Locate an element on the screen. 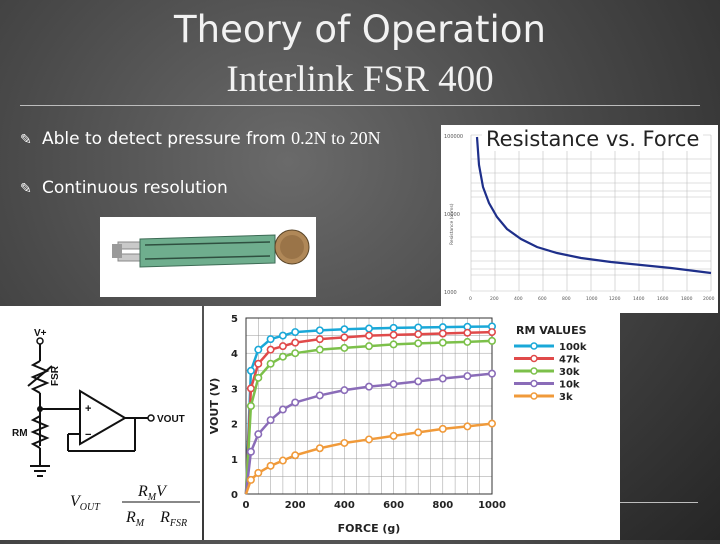  x-tick-label: 600 is located at coordinates (393, 505).